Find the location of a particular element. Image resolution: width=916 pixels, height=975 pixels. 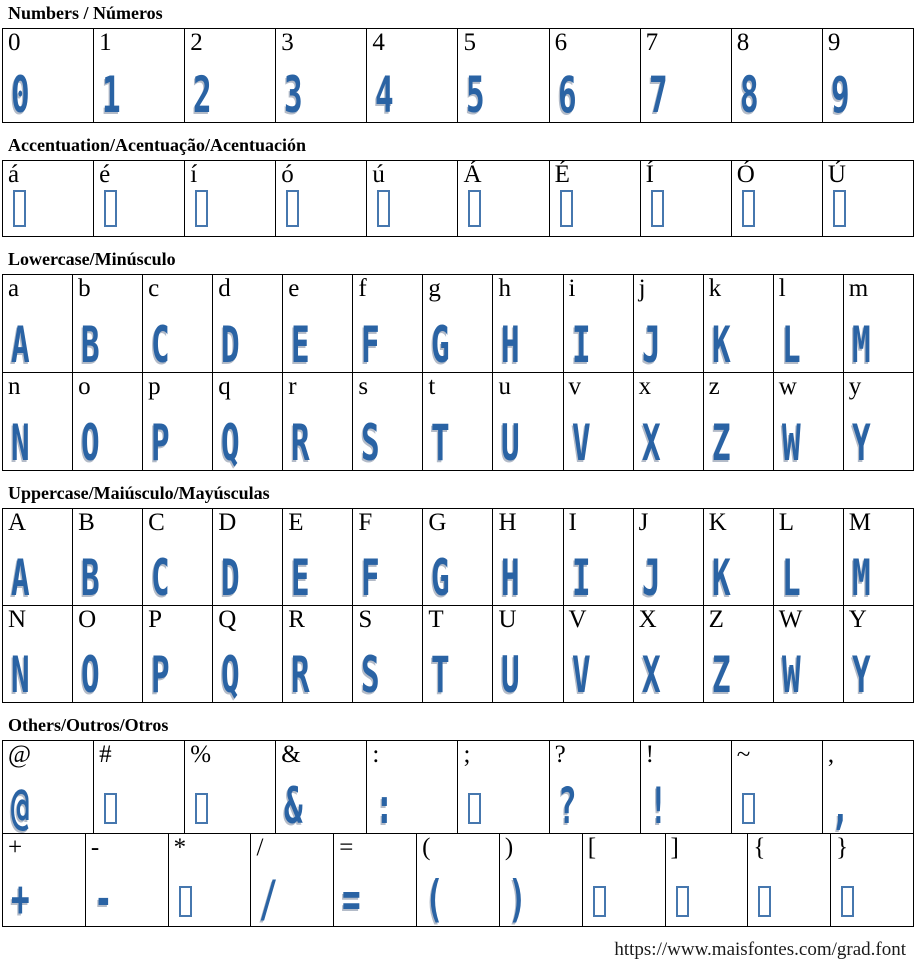

font-glyph: S is located at coordinates (370, 674).